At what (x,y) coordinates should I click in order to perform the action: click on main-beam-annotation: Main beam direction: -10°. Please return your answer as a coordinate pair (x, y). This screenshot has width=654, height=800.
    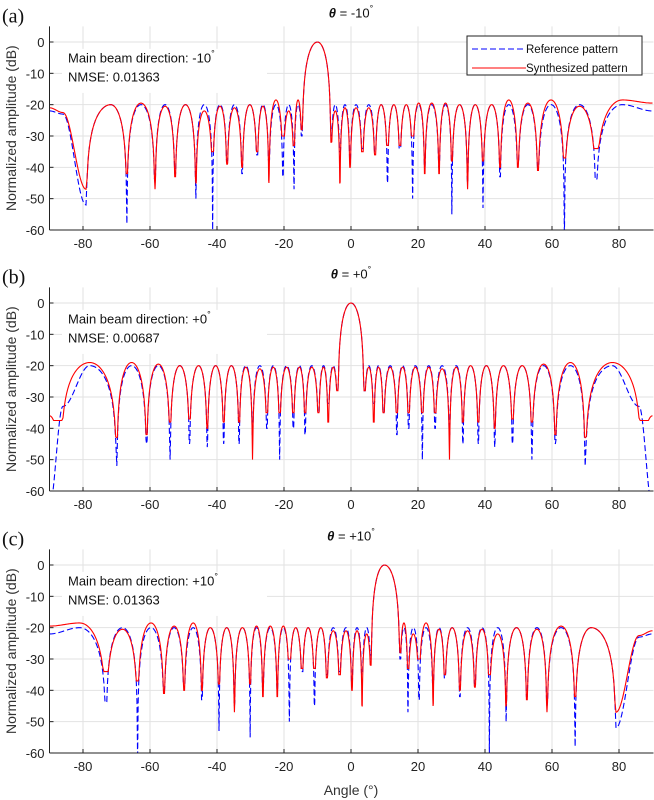
    Looking at the image, I should click on (141, 57).